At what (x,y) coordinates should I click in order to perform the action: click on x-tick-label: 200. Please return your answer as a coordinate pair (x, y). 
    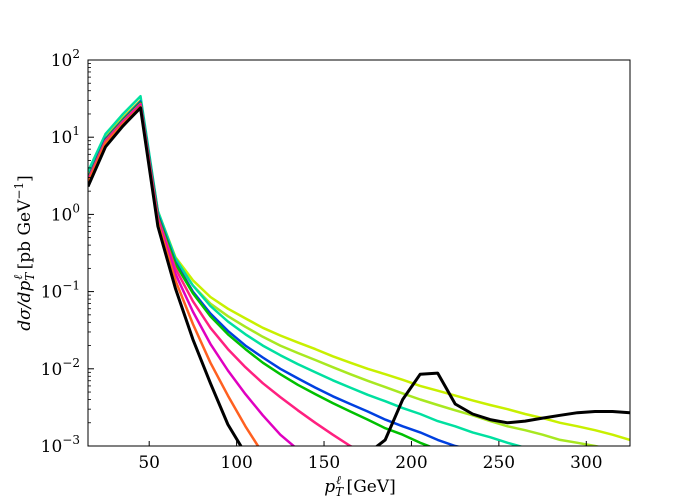
    Looking at the image, I should click on (411, 463).